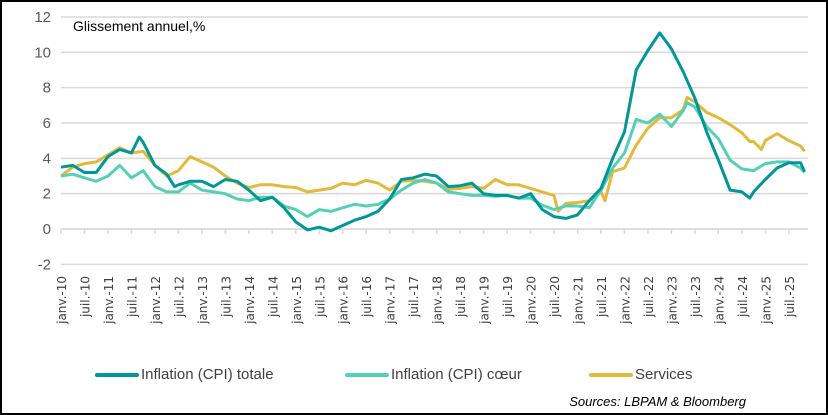 The width and height of the screenshot is (828, 415). I want to click on x-tick-label: janv.-21, so click(579, 300).